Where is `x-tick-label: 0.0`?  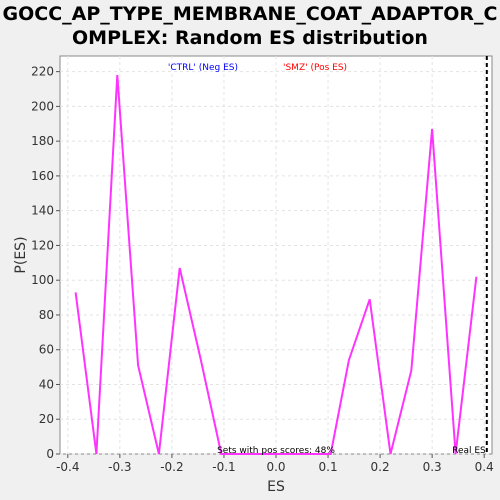 x-tick-label: 0.0 is located at coordinates (275, 467).